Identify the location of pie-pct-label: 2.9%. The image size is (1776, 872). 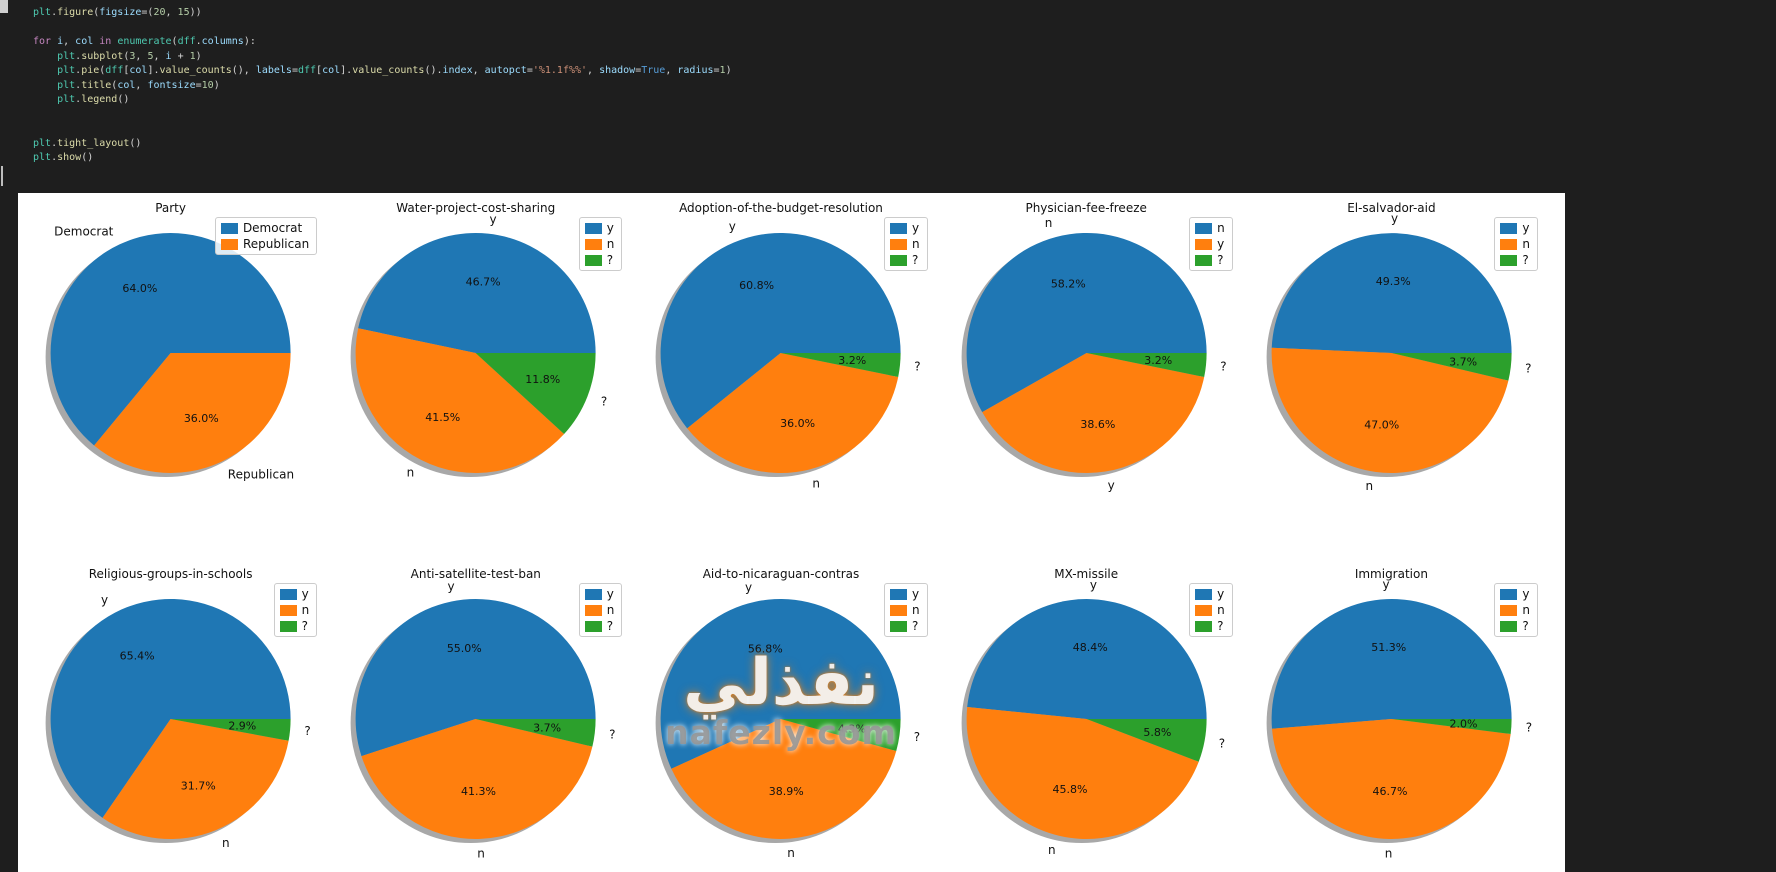
(242, 726).